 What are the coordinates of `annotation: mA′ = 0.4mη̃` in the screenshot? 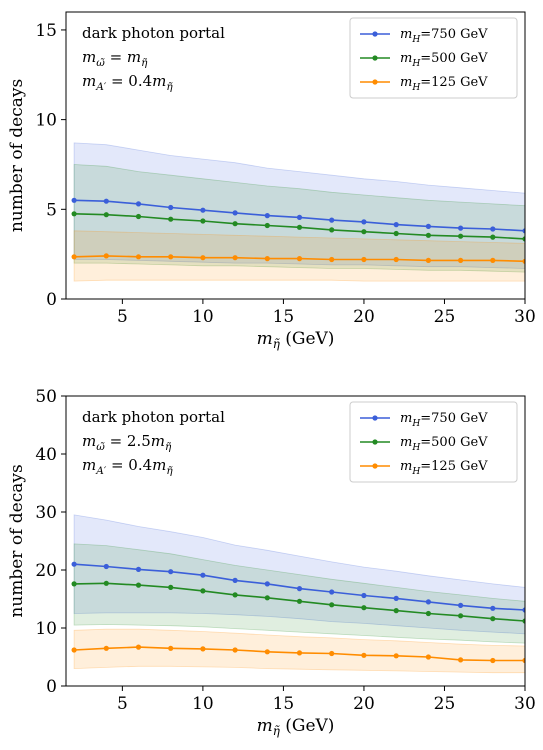 It's located at (127, 82).